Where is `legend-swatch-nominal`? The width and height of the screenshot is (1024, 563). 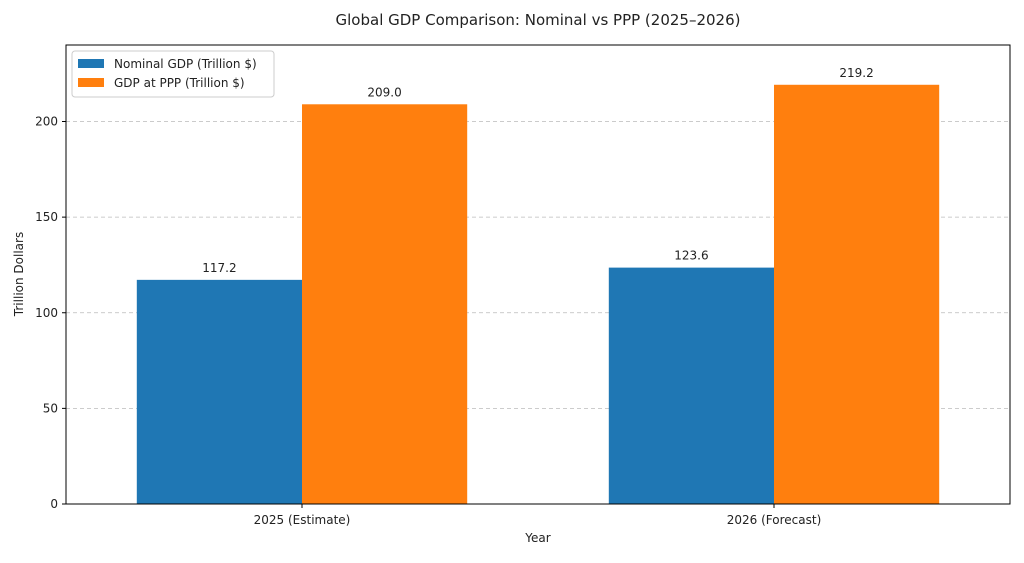 legend-swatch-nominal is located at coordinates (91, 63).